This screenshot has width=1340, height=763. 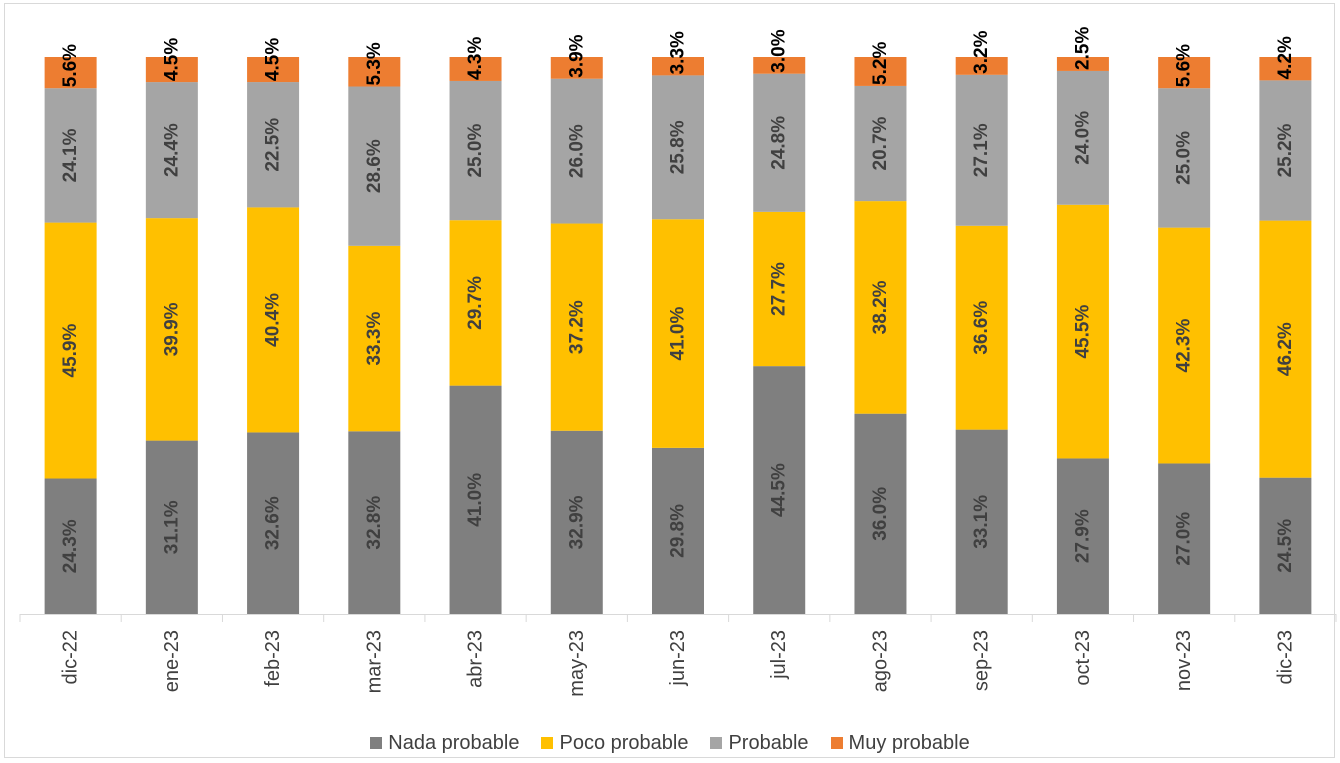 I want to click on data-label: 32.8%, so click(x=374, y=523).